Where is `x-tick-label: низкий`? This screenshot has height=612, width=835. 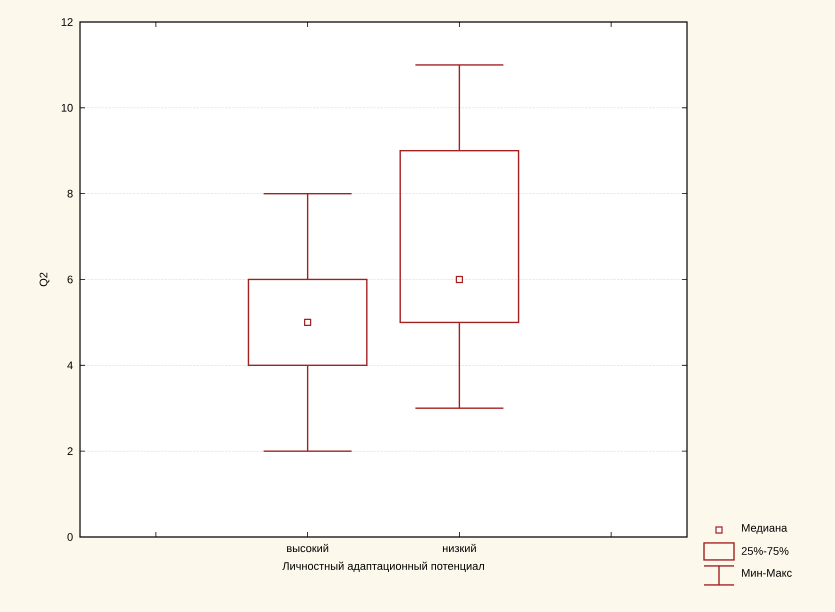 x-tick-label: низкий is located at coordinates (459, 548).